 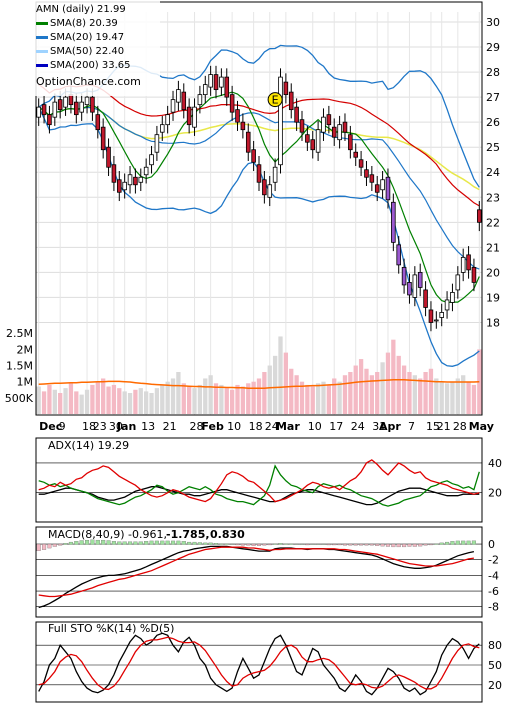 What do you see at coordinates (493, 297) in the screenshot?
I see `price-y-tick-label: 19` at bounding box center [493, 297].